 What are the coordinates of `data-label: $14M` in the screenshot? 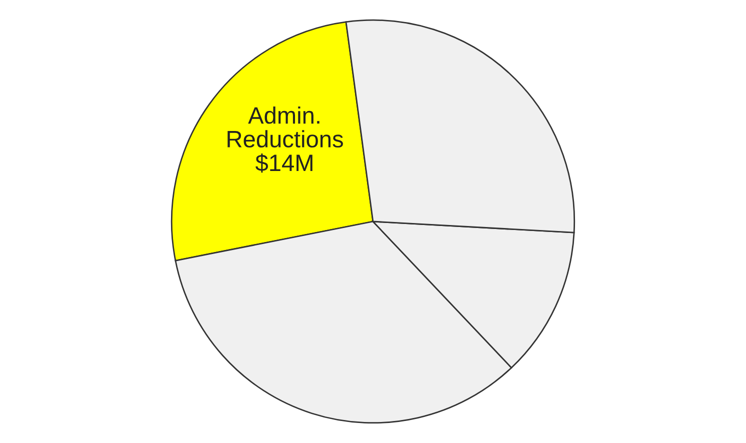 It's located at (283, 163).